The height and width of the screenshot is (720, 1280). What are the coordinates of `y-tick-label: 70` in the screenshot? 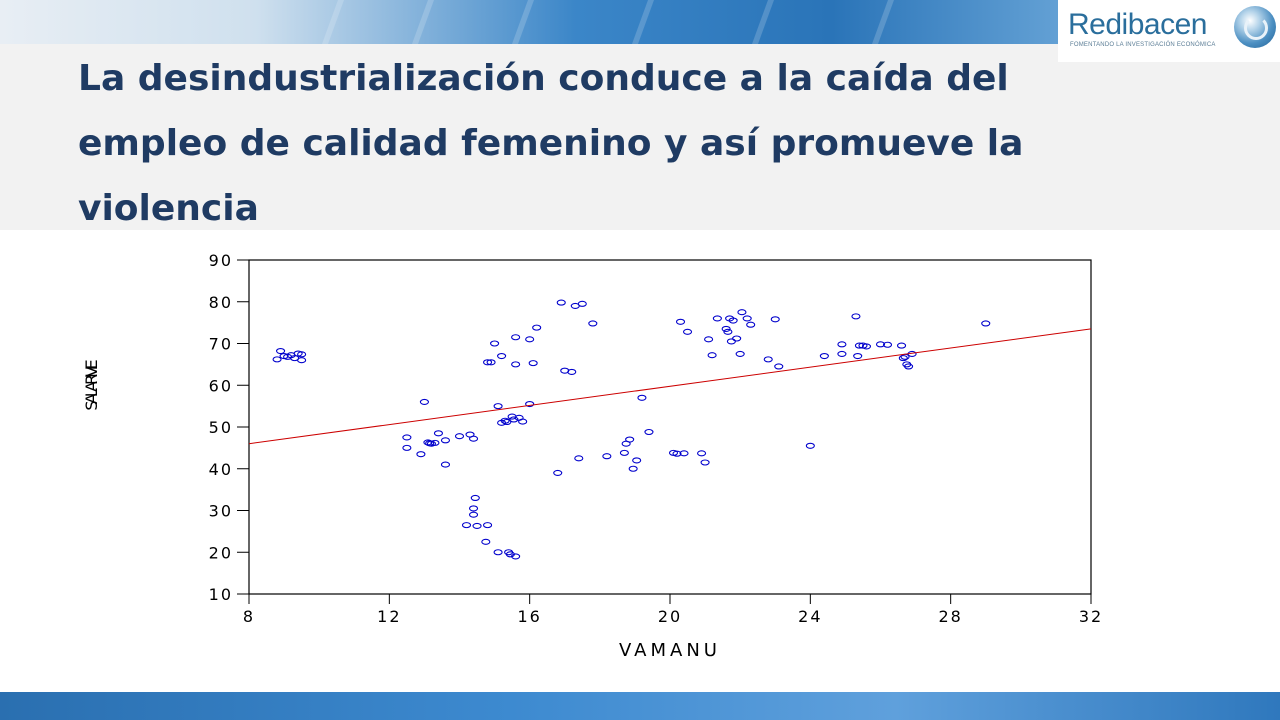 It's located at (221, 344).